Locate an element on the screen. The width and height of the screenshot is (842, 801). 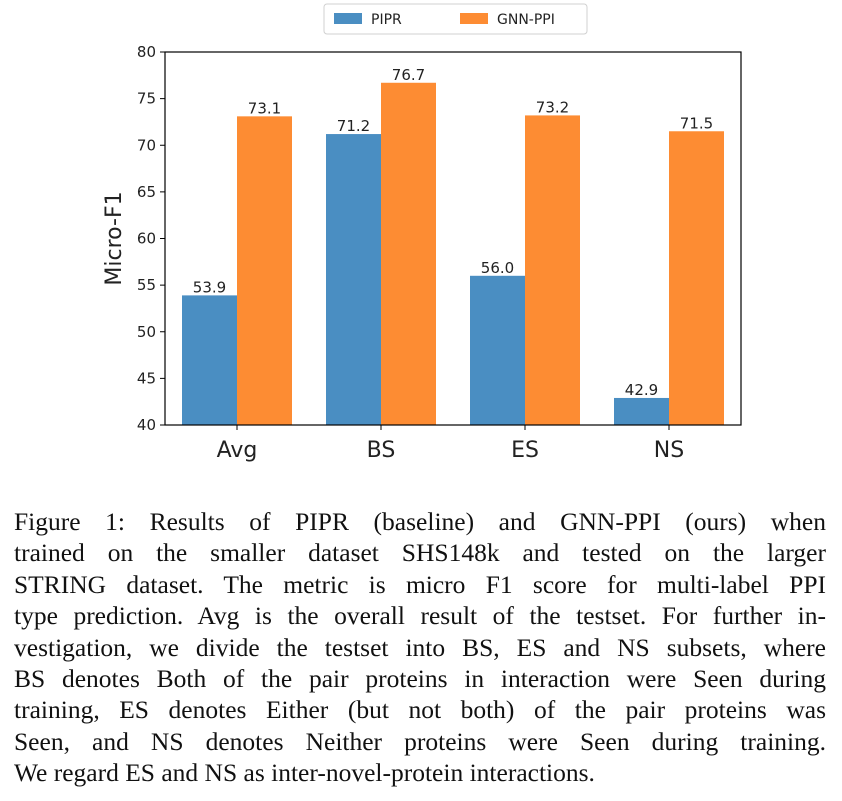
legend-swatch-gnn-ppi is located at coordinates (474, 18).